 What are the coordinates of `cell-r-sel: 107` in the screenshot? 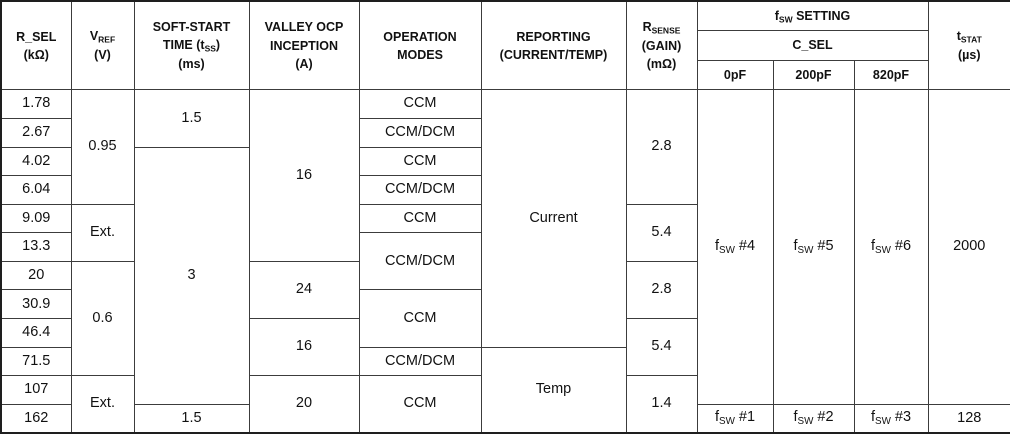 It's located at (36, 390).